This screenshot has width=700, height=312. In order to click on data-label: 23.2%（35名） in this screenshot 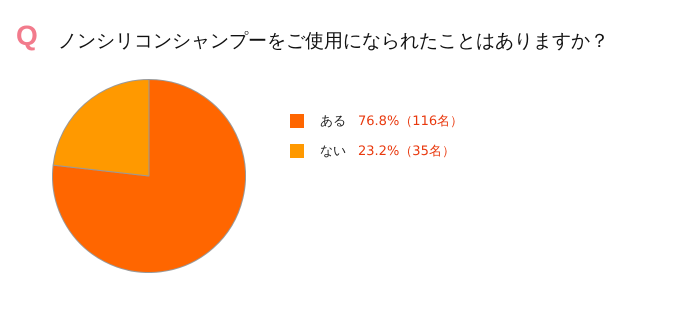, I will do `click(406, 151)`.